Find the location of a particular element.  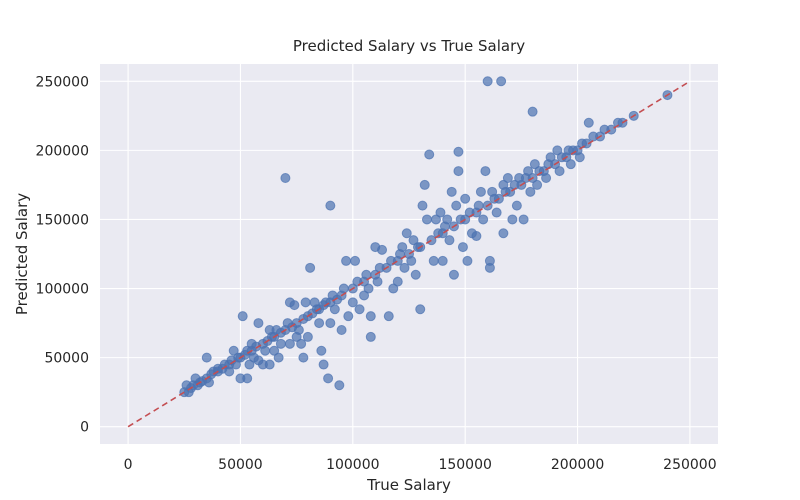

y-tick-labels: 0 50000 100000 150000 200000 250000 is located at coordinates (62, 254).